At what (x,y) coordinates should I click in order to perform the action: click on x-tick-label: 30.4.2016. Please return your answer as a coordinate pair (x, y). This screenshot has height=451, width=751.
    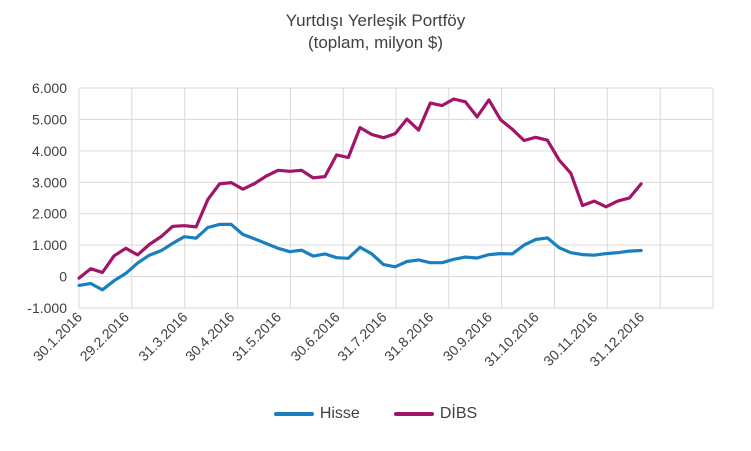
    Looking at the image, I should click on (210, 337).